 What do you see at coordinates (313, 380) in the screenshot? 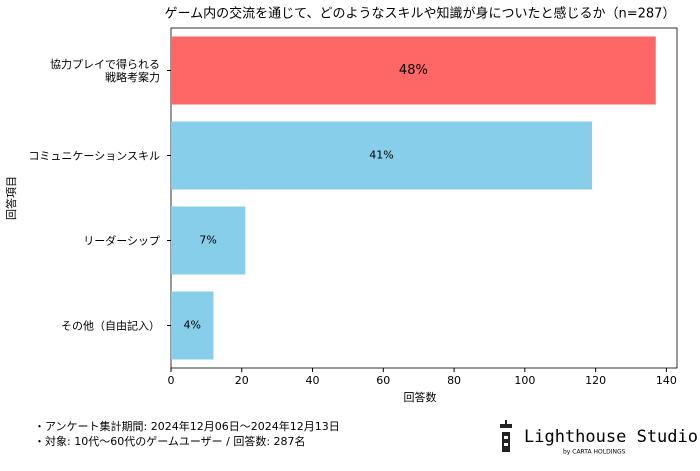
I see `x-tick-label: 40` at bounding box center [313, 380].